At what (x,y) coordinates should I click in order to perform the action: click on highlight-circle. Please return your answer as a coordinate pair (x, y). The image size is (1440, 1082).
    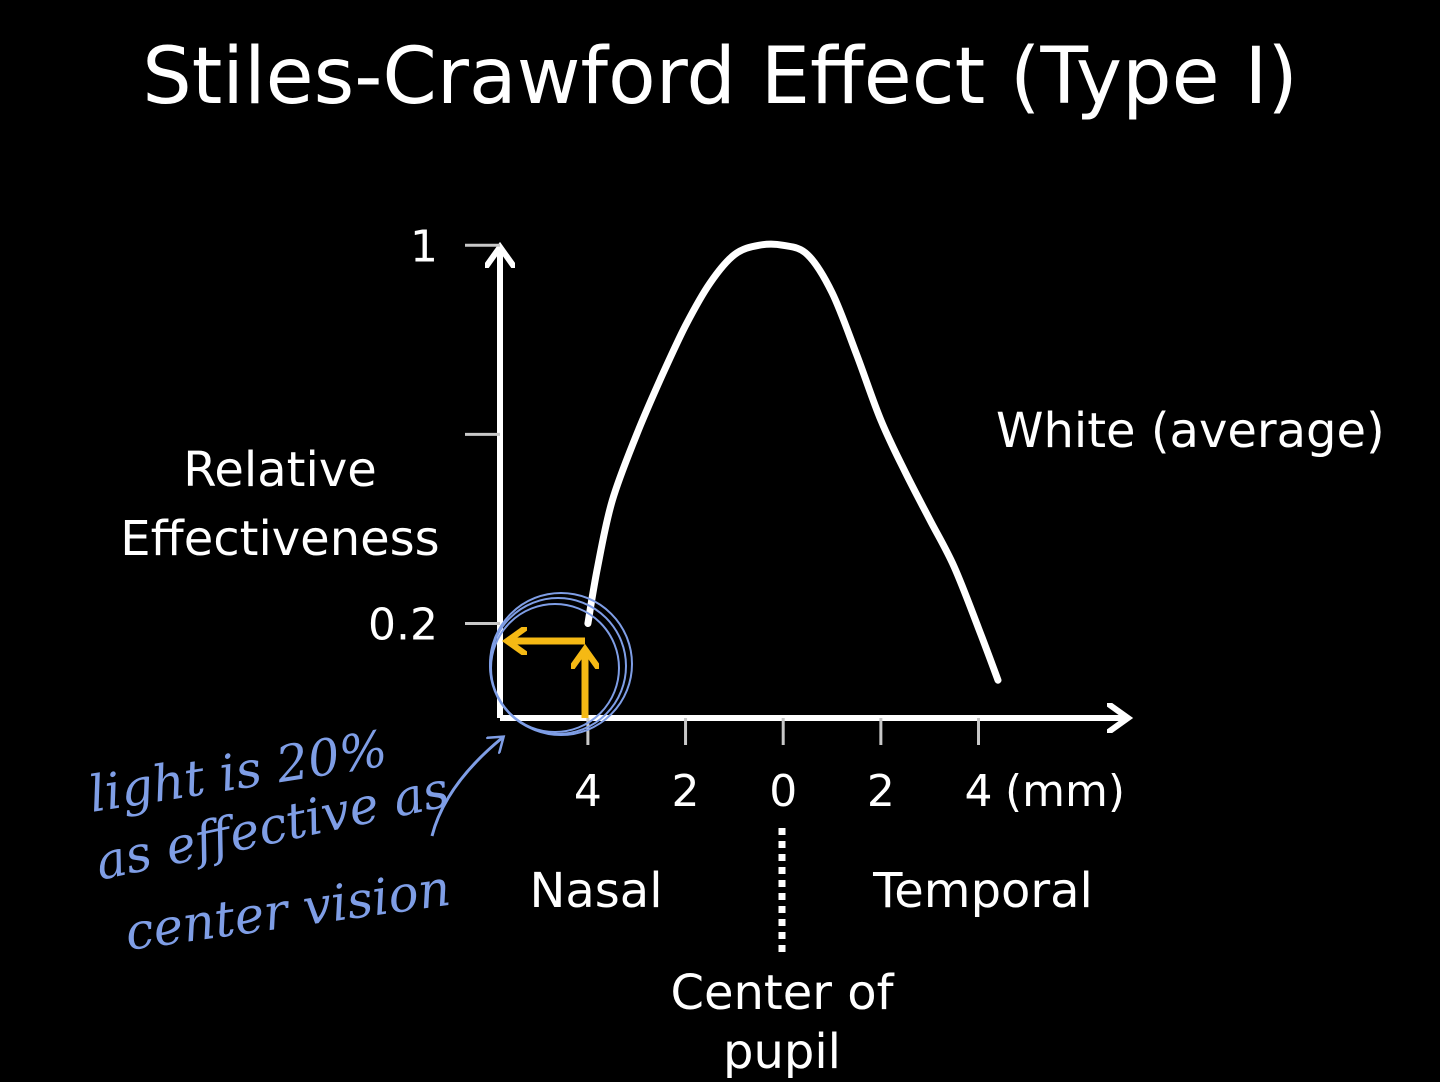
    Looking at the image, I should click on (561, 664).